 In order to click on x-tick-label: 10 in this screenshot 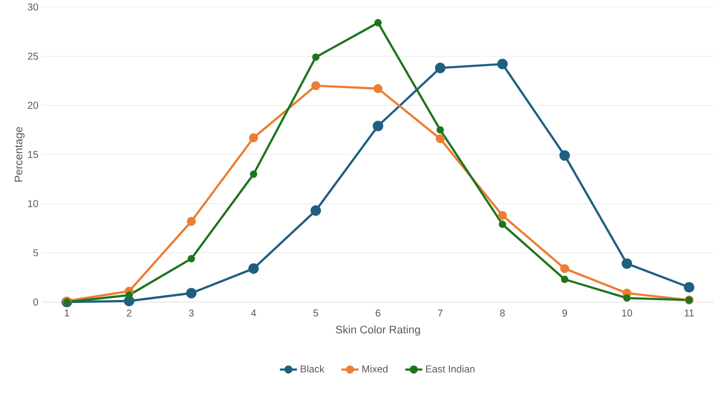, I will do `click(627, 313)`.